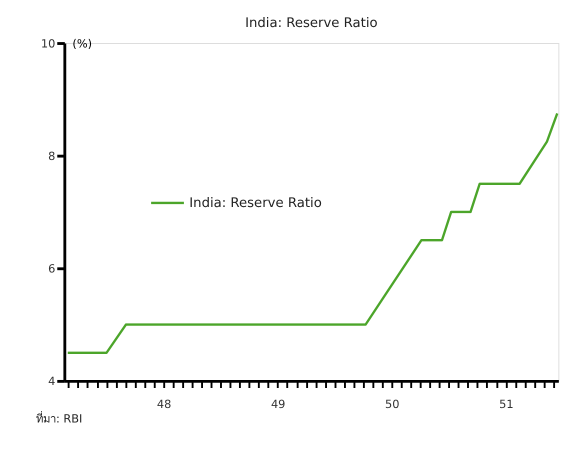 Image resolution: width=565 pixels, height=463 pixels. I want to click on y-tick-label: 8, so click(52, 155).